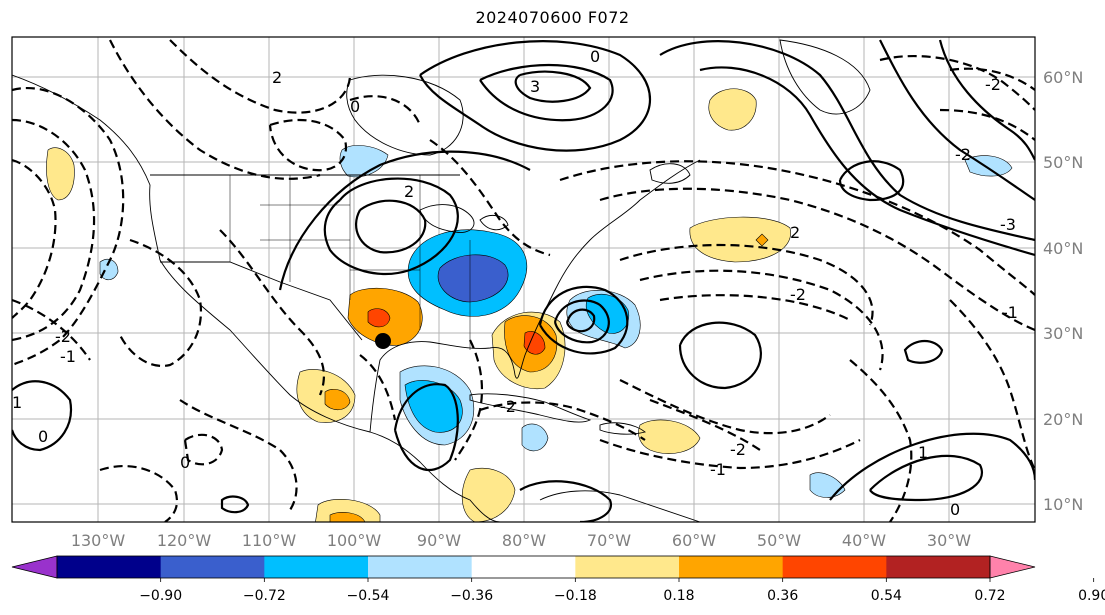 The width and height of the screenshot is (1105, 615). I want to click on colorbar-outline, so click(523, 567).